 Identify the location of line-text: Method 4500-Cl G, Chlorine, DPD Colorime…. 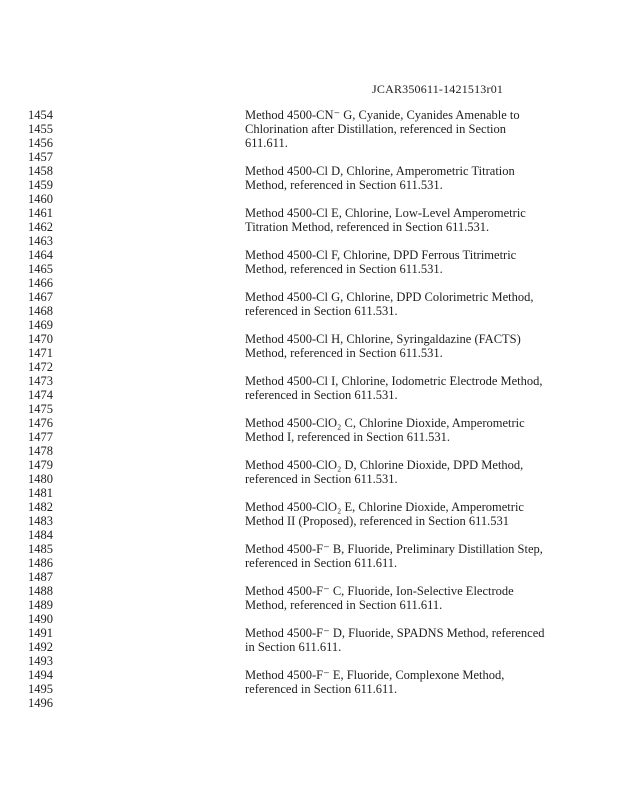
(389, 297).